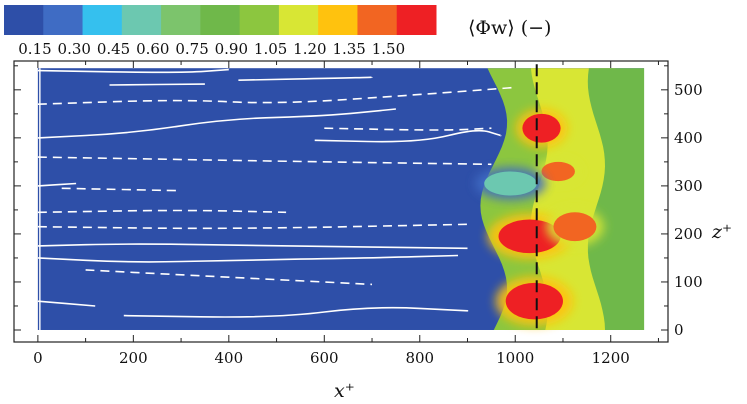 This screenshot has height=404, width=747. I want to click on x-tick-label: 1000, so click(515, 358).